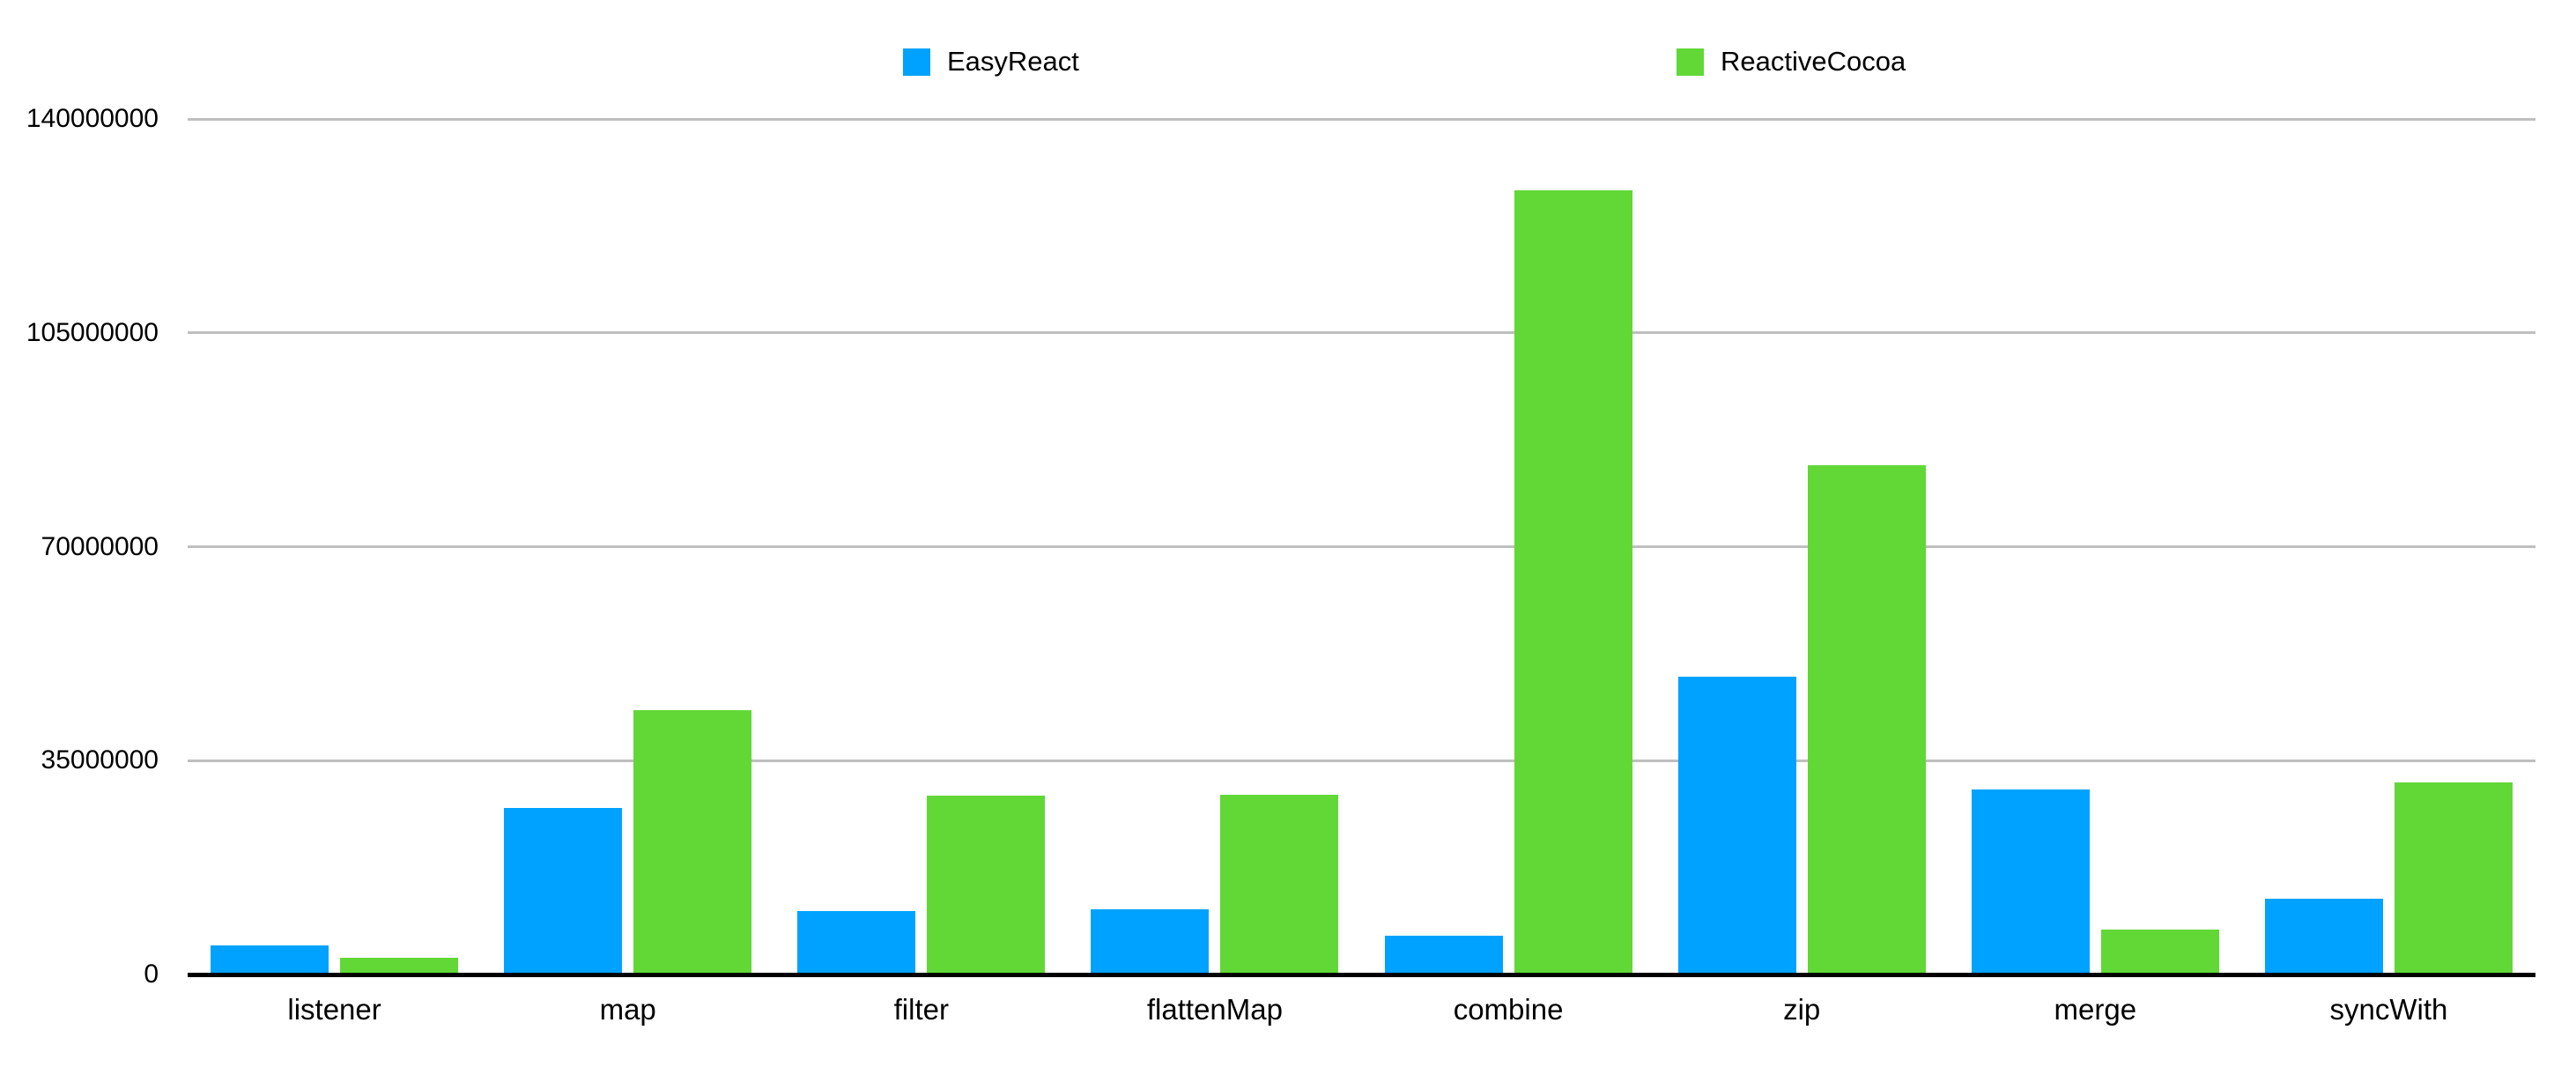 The width and height of the screenshot is (2576, 1082). I want to click on x-axis-label-flattenmap: flattenMap, so click(1214, 1009).